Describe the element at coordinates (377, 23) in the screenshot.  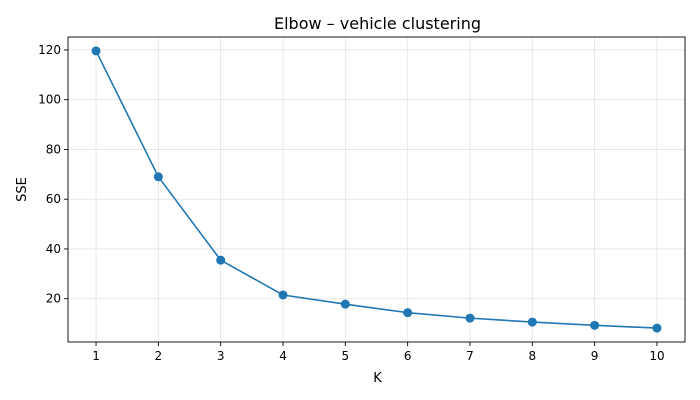
I see `chart-title: Elbow – vehicle clustering` at that location.